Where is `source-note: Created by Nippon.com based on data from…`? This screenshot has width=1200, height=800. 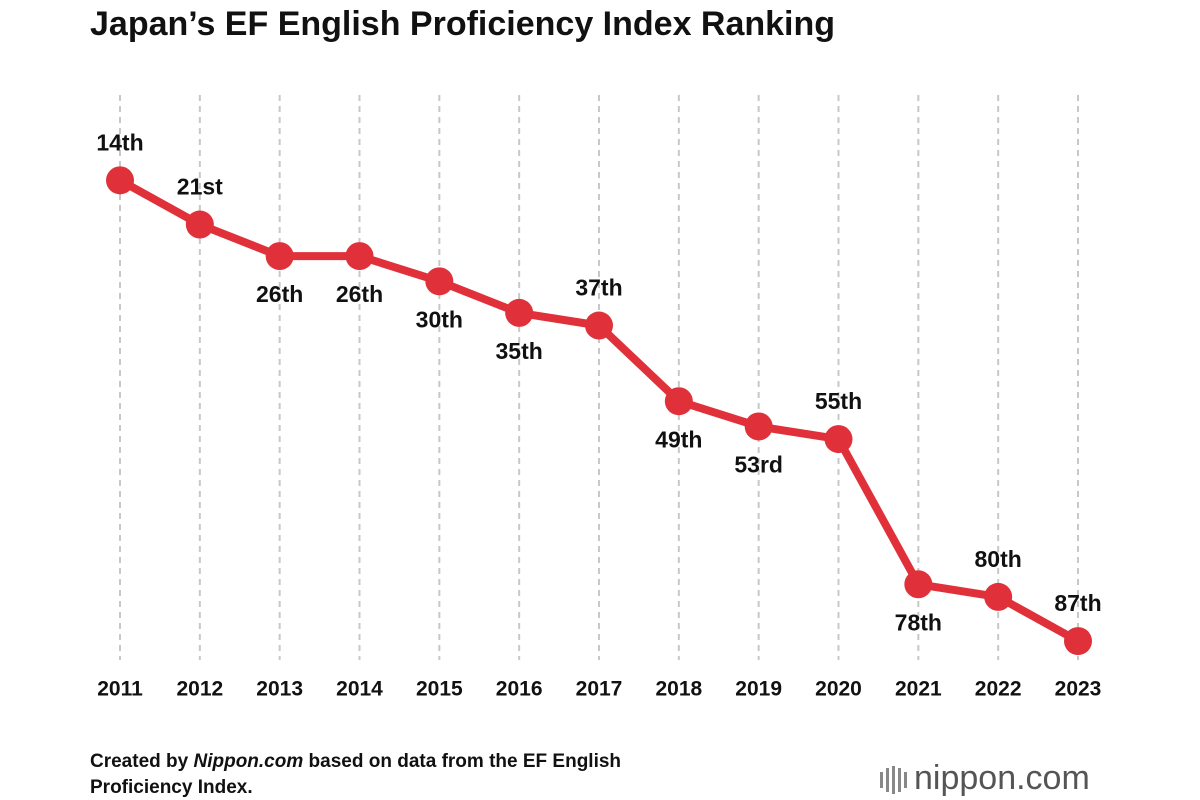
source-note: Created by Nippon.com based on data from… is located at coordinates (355, 761).